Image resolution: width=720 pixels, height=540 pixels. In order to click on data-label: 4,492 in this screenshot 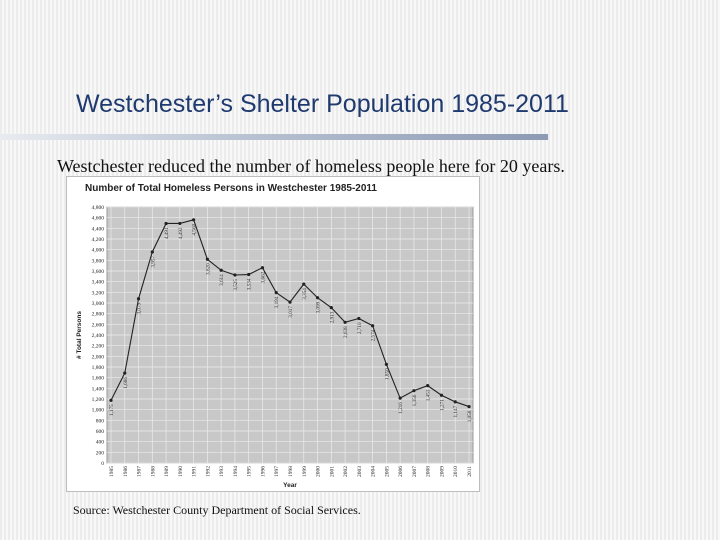, I will do `click(181, 233)`.